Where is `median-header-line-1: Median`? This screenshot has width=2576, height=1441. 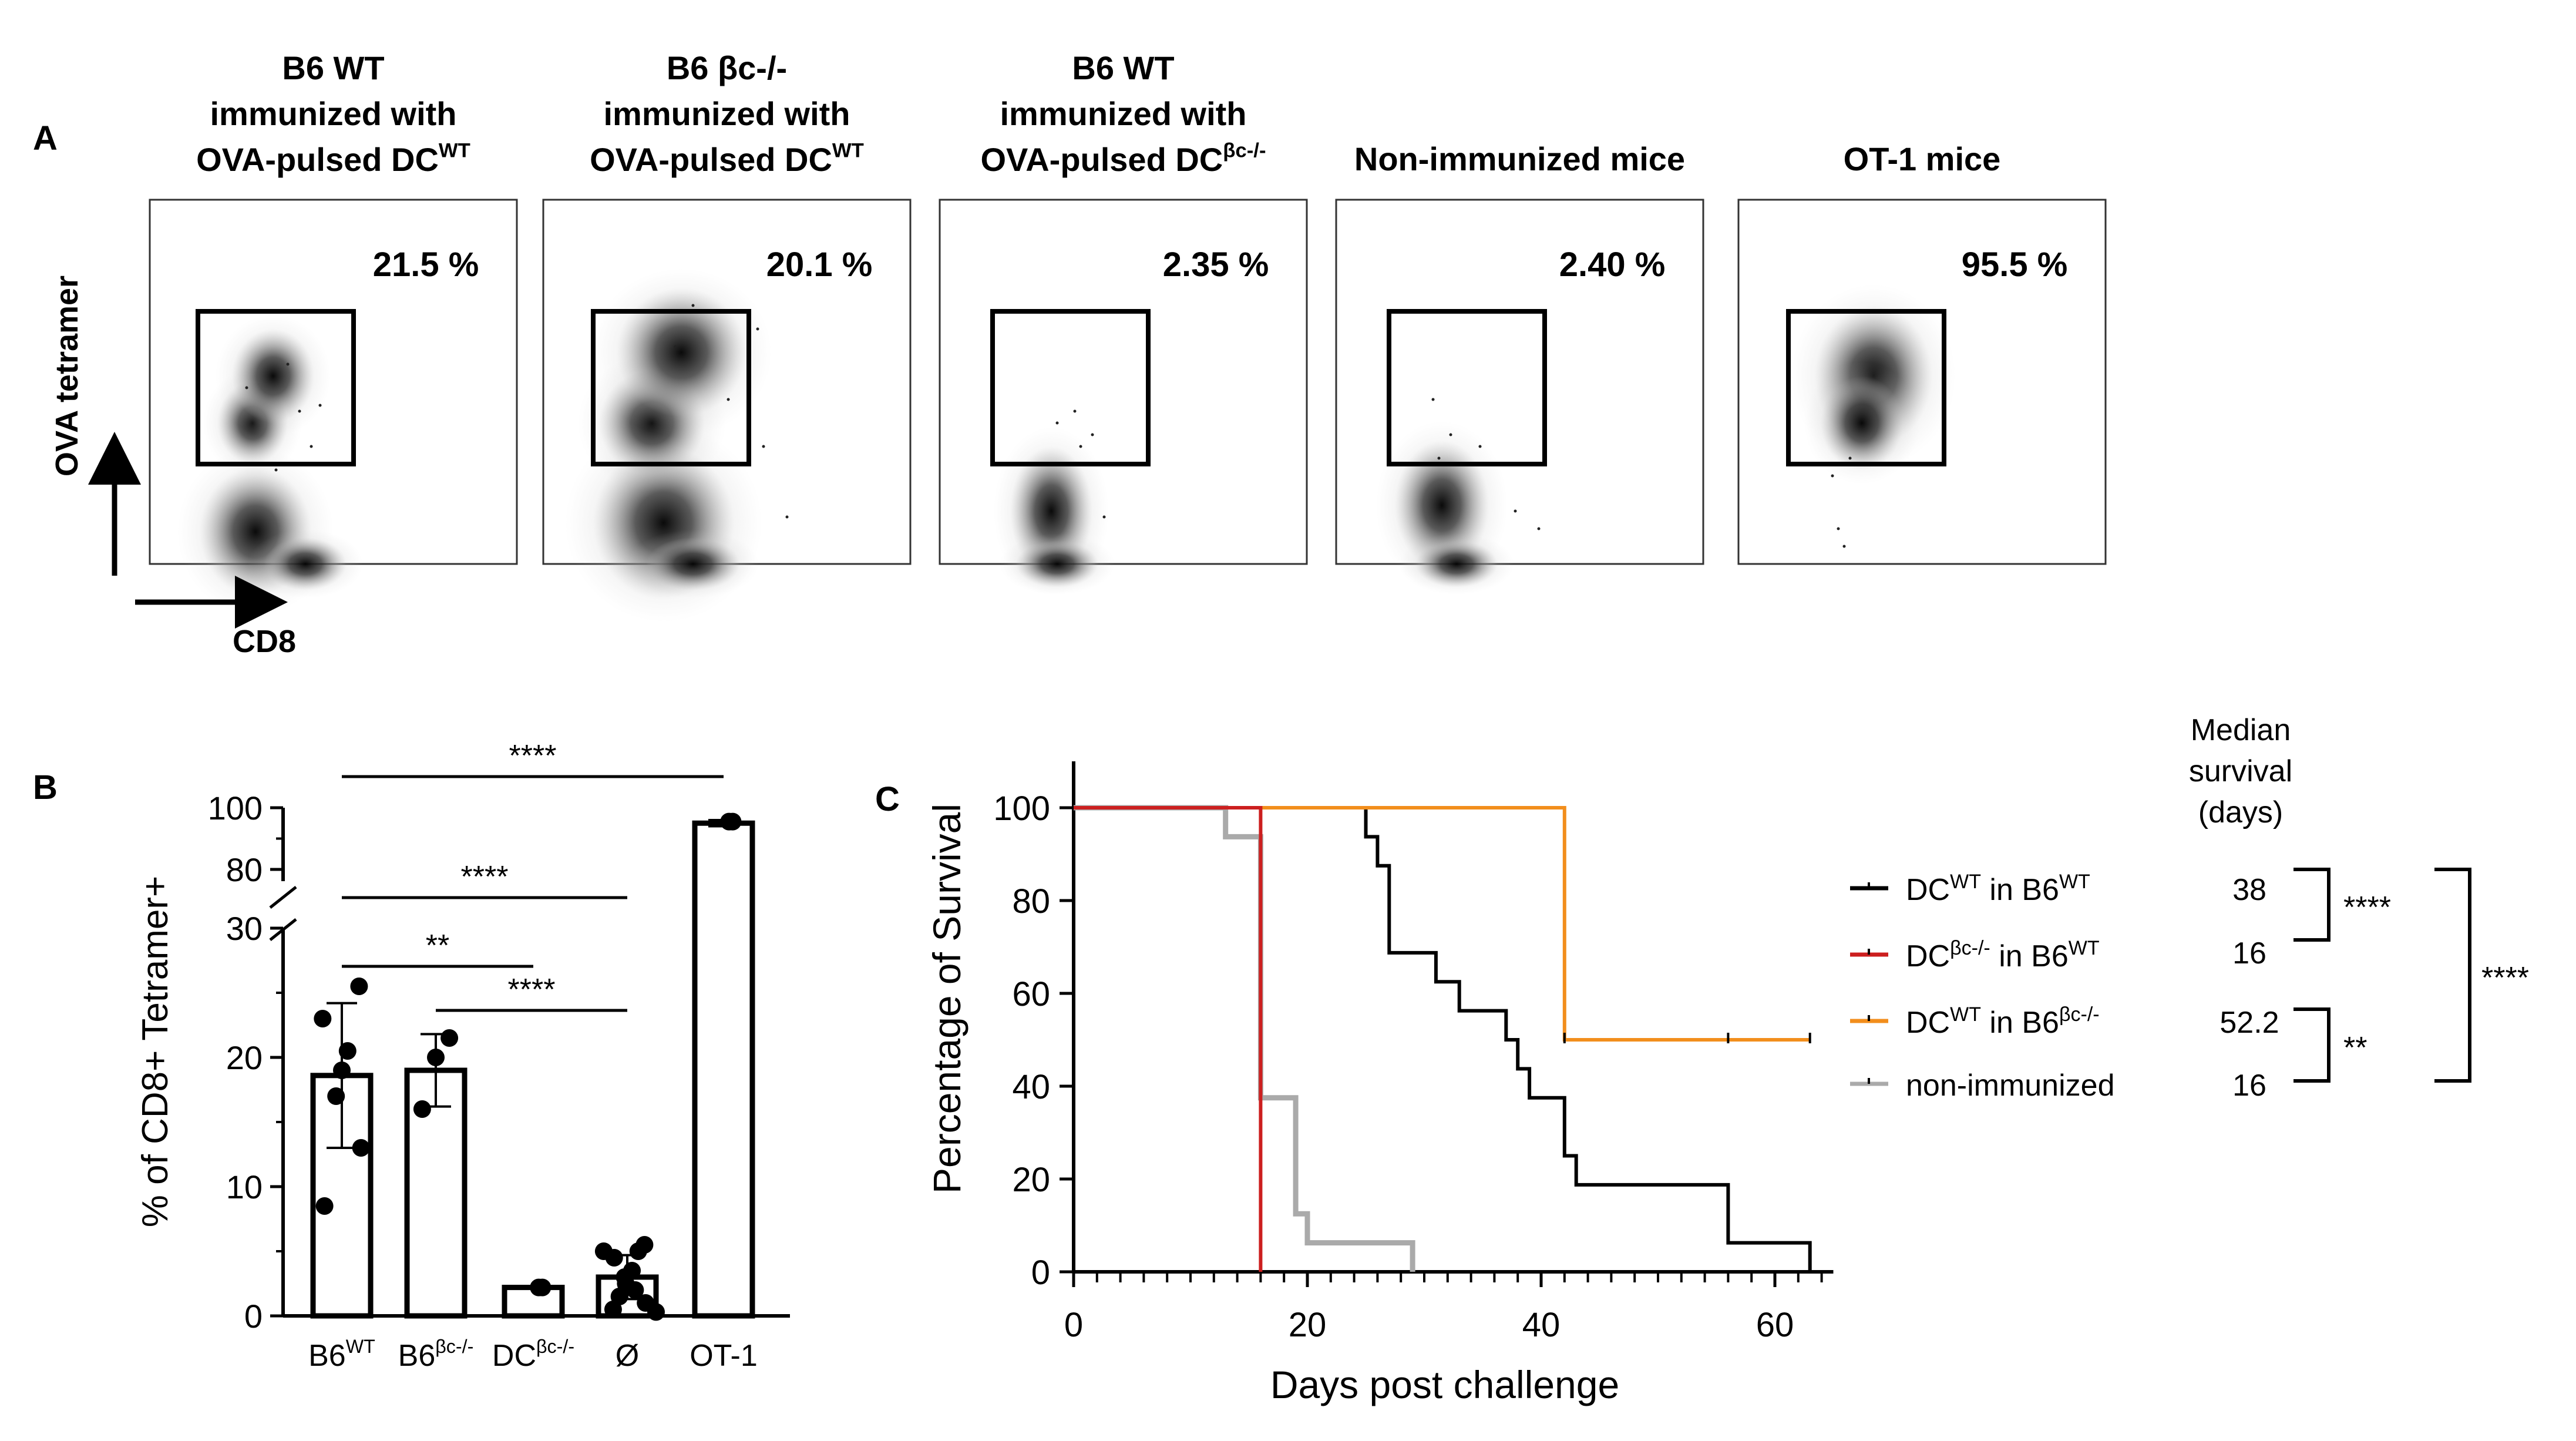 median-header-line-1: Median is located at coordinates (2241, 730).